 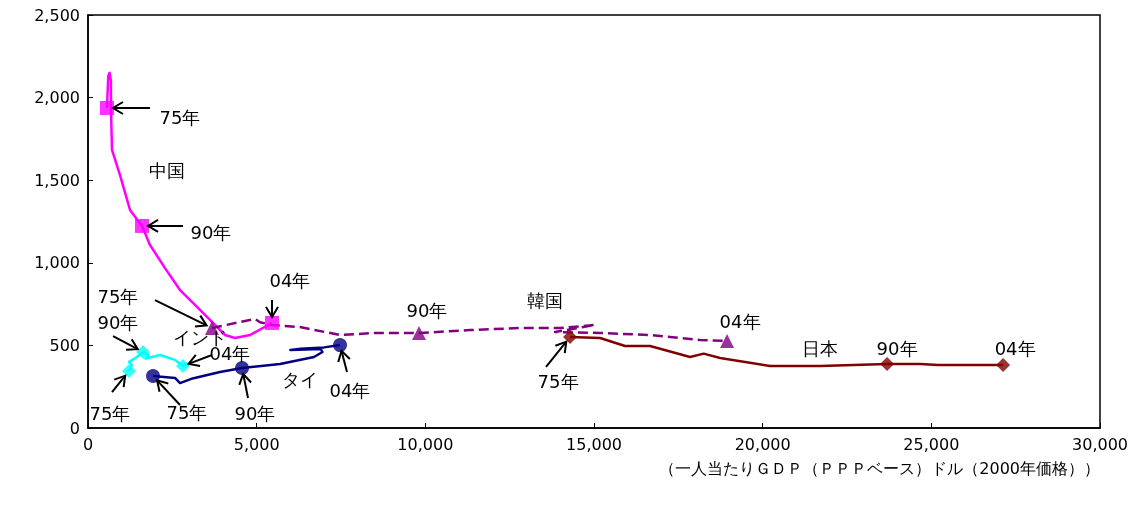 I want to click on annotation: 日本, so click(x=820, y=348).